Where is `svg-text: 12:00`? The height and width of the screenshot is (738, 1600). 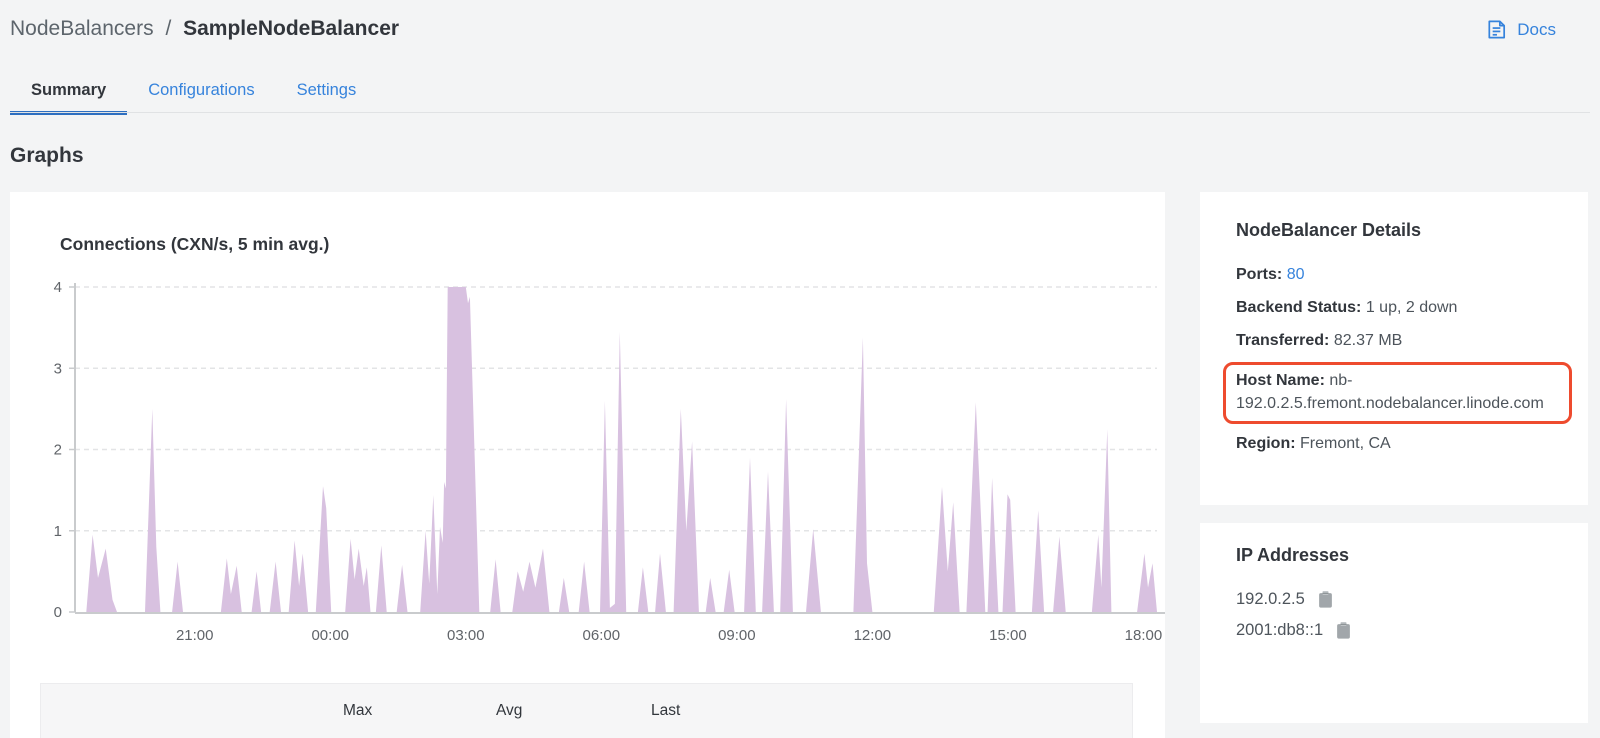
svg-text: 12:00 is located at coordinates (873, 635).